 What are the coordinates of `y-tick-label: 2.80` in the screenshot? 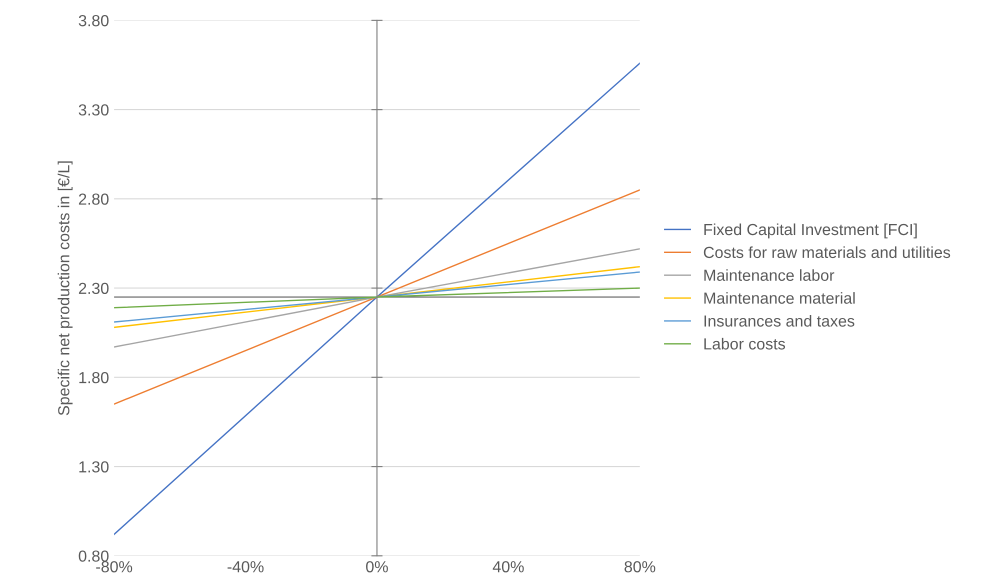 It's located at (93, 199).